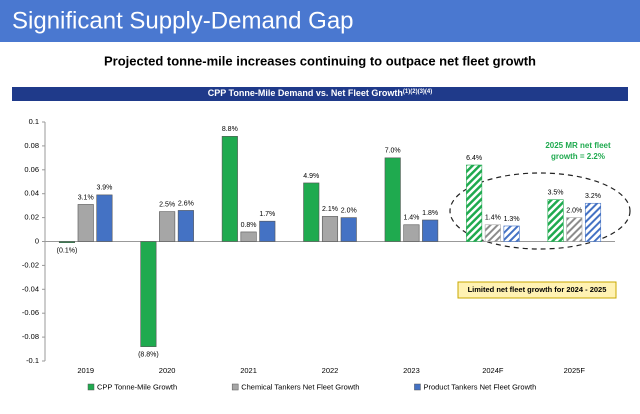  Describe the element at coordinates (31, 193) in the screenshot. I see `y-tick-label: 0.04` at that location.